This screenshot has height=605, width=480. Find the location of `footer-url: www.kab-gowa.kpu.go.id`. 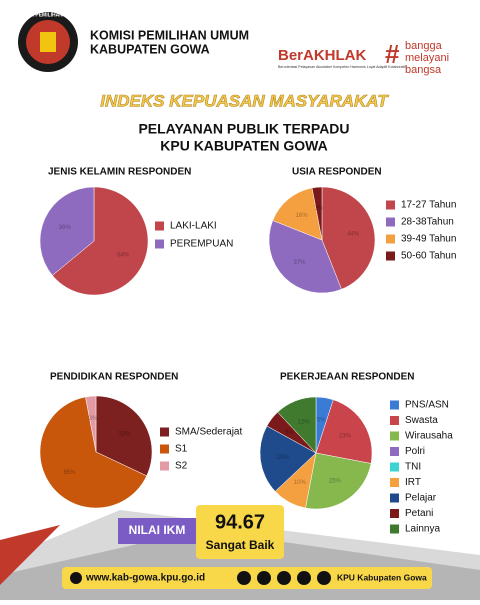

footer-url: www.kab-gowa.kpu.go.id is located at coordinates (145, 578).